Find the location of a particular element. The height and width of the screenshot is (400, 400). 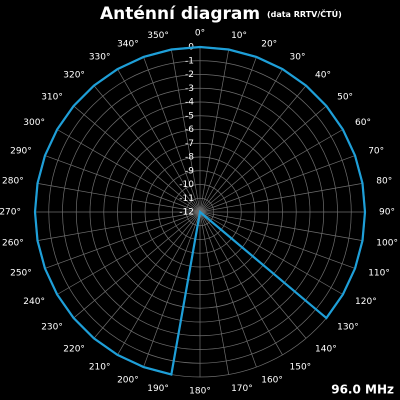

angle-tick-label: 220° is located at coordinates (74, 350).